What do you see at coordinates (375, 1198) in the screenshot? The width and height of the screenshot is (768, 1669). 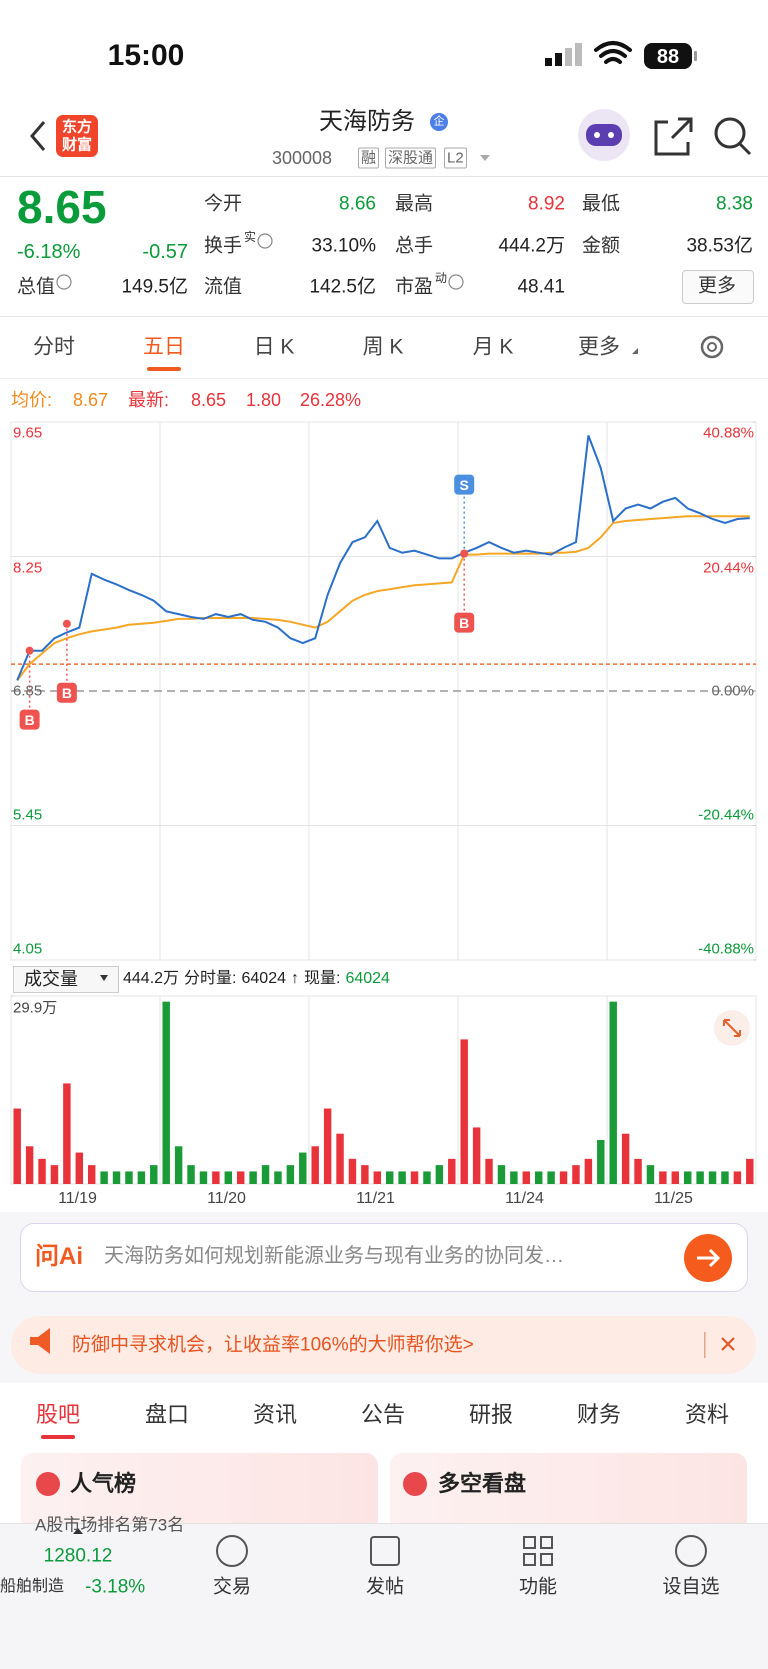 I see `x-tick-label: 11/21` at bounding box center [375, 1198].